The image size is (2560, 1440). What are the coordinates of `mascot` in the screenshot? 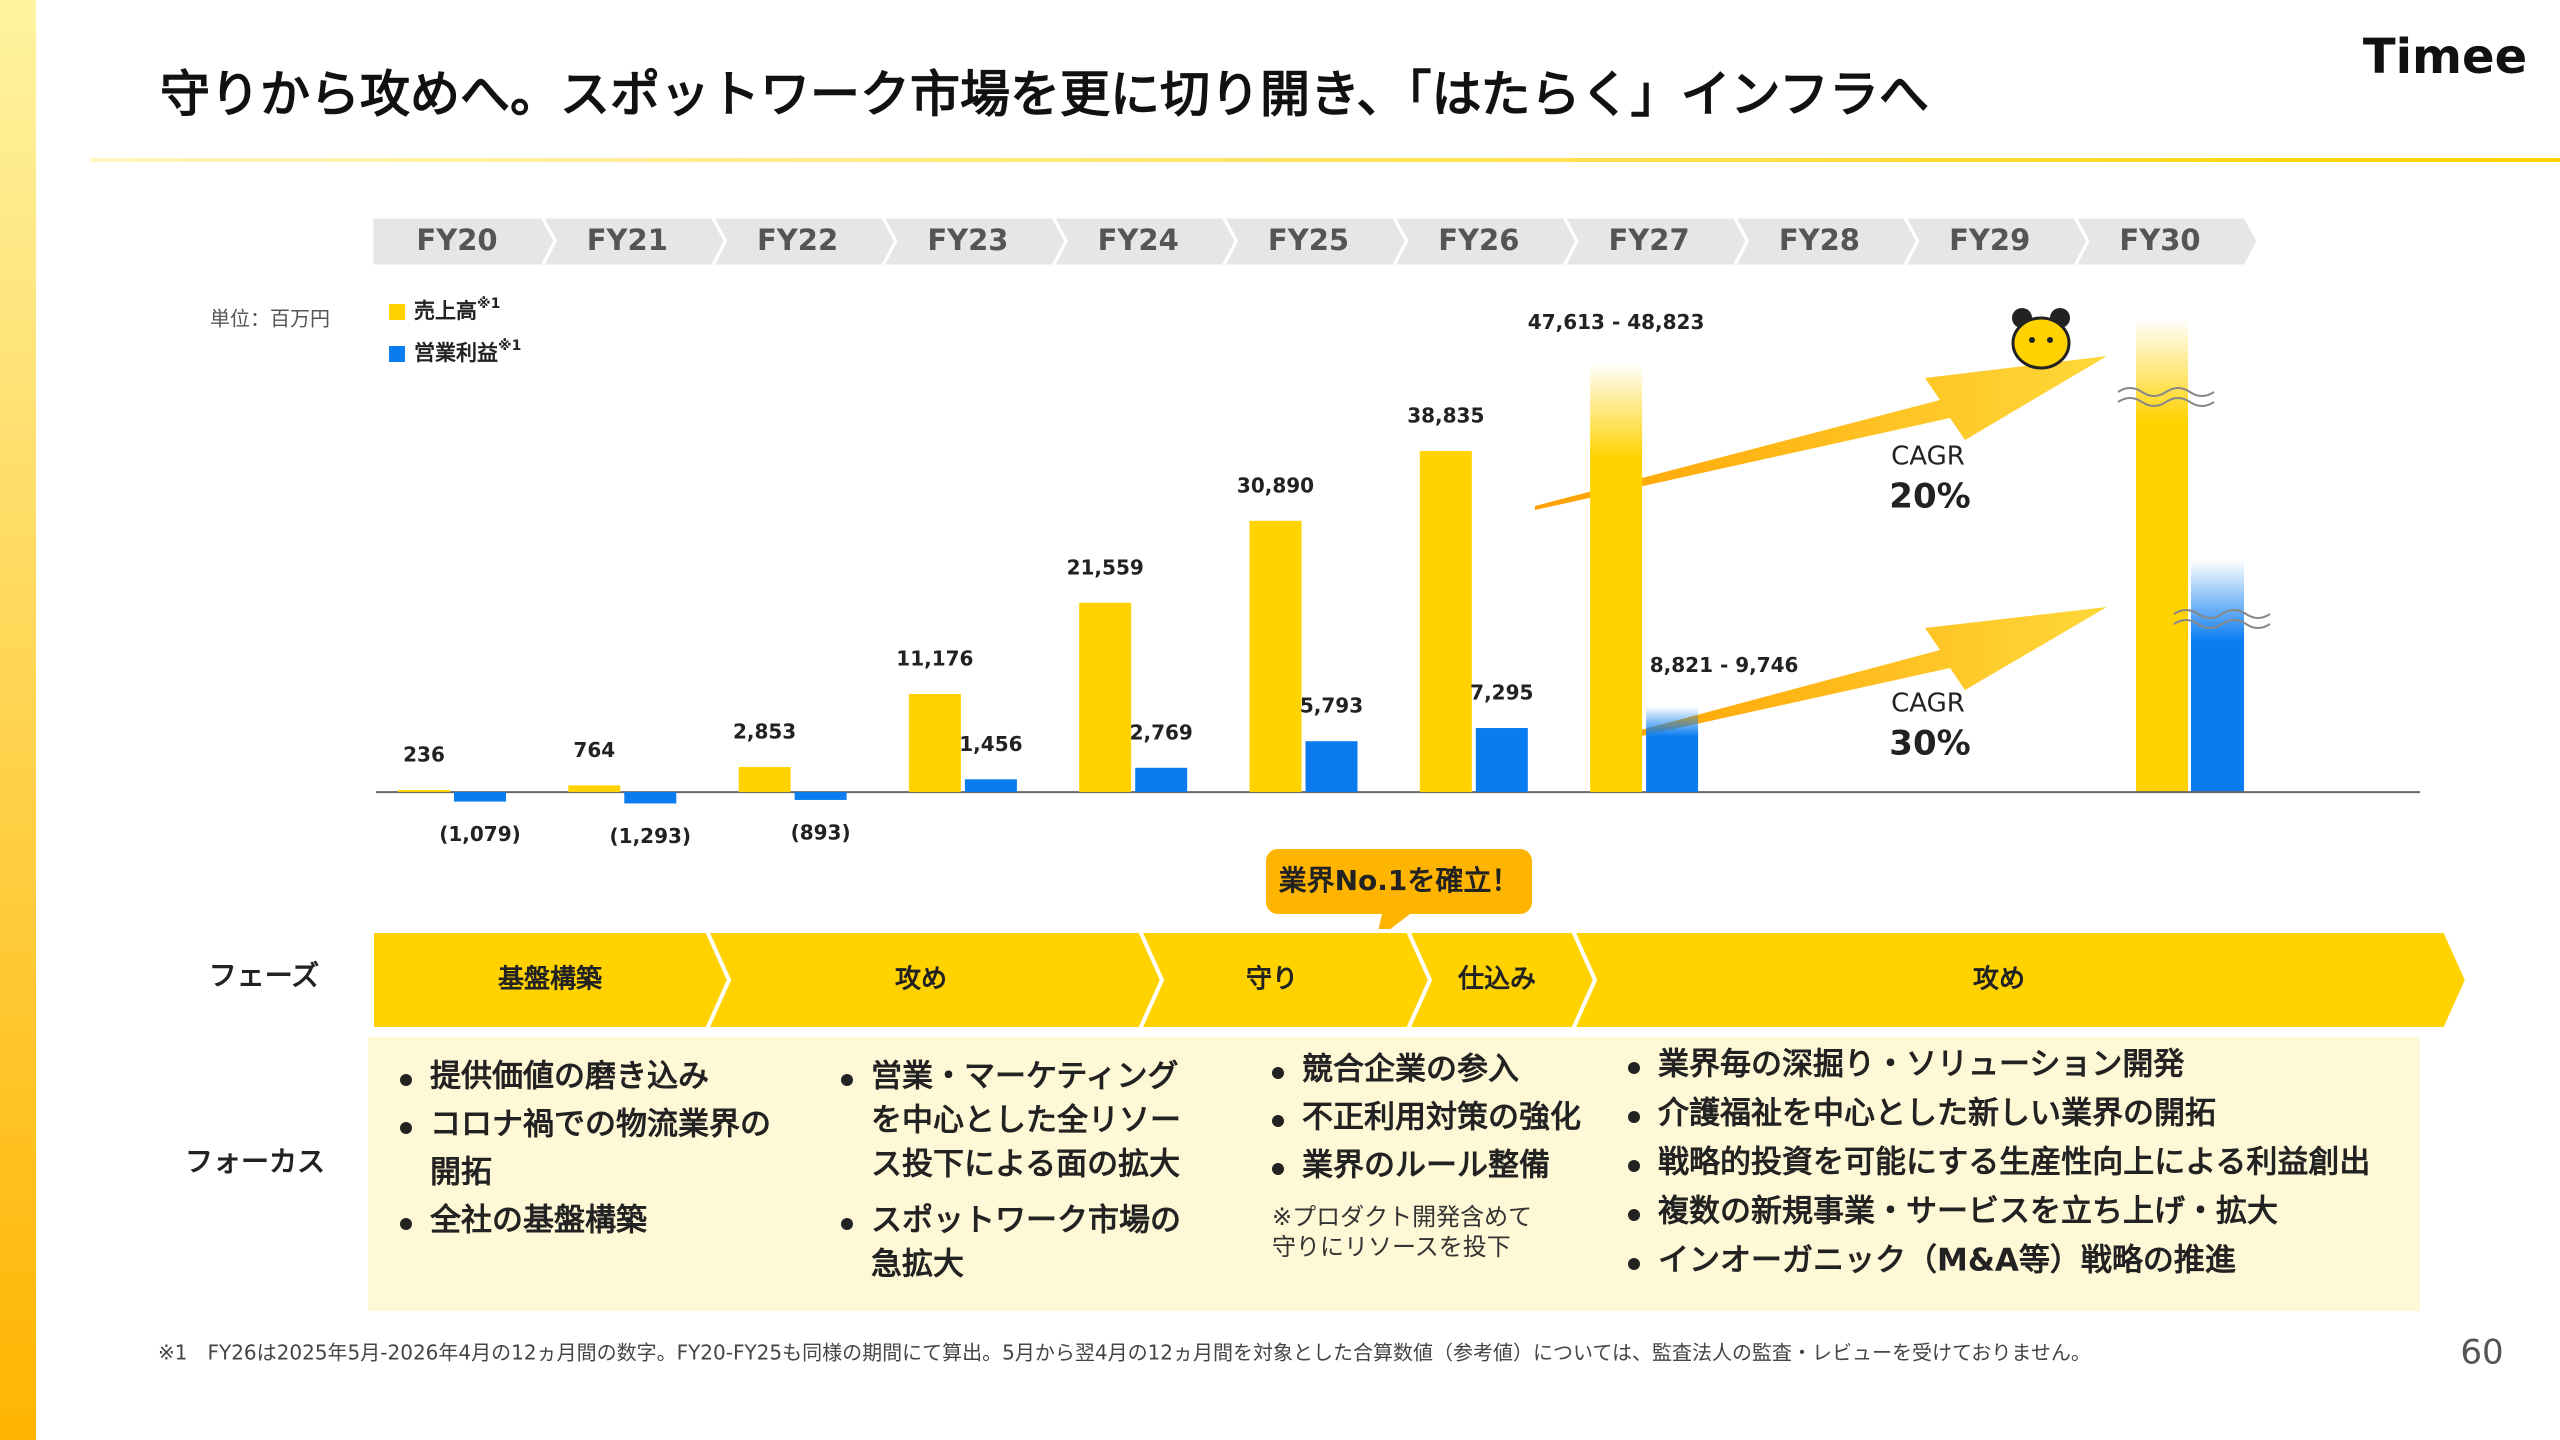 It's located at (2041, 339).